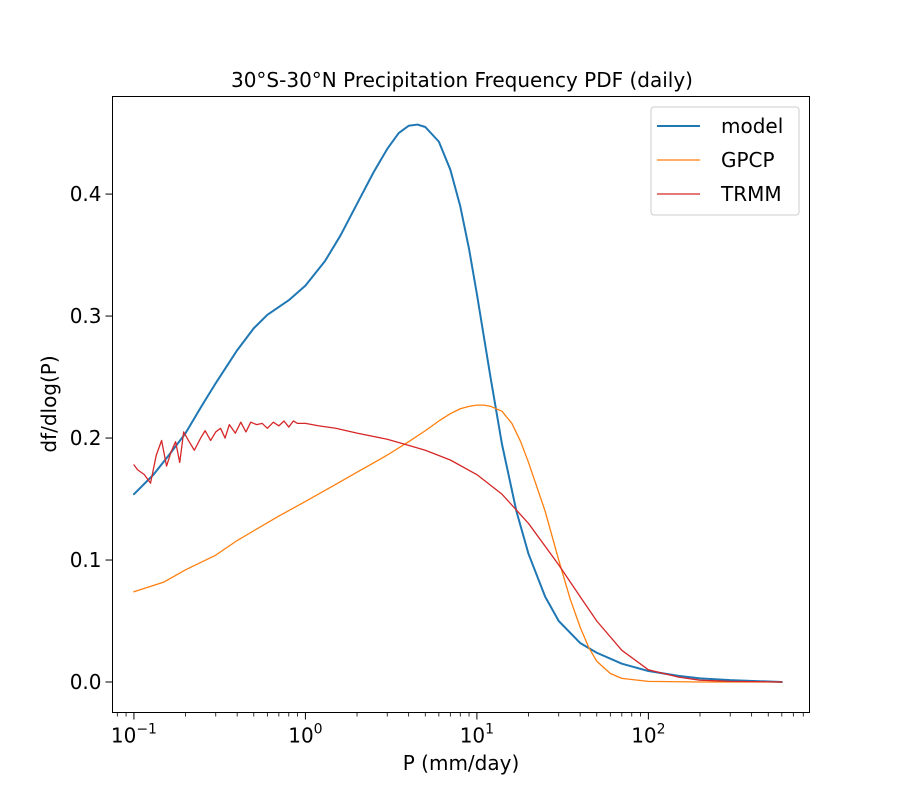  I want to click on x-axis-label: P (mm/day), so click(461, 763).